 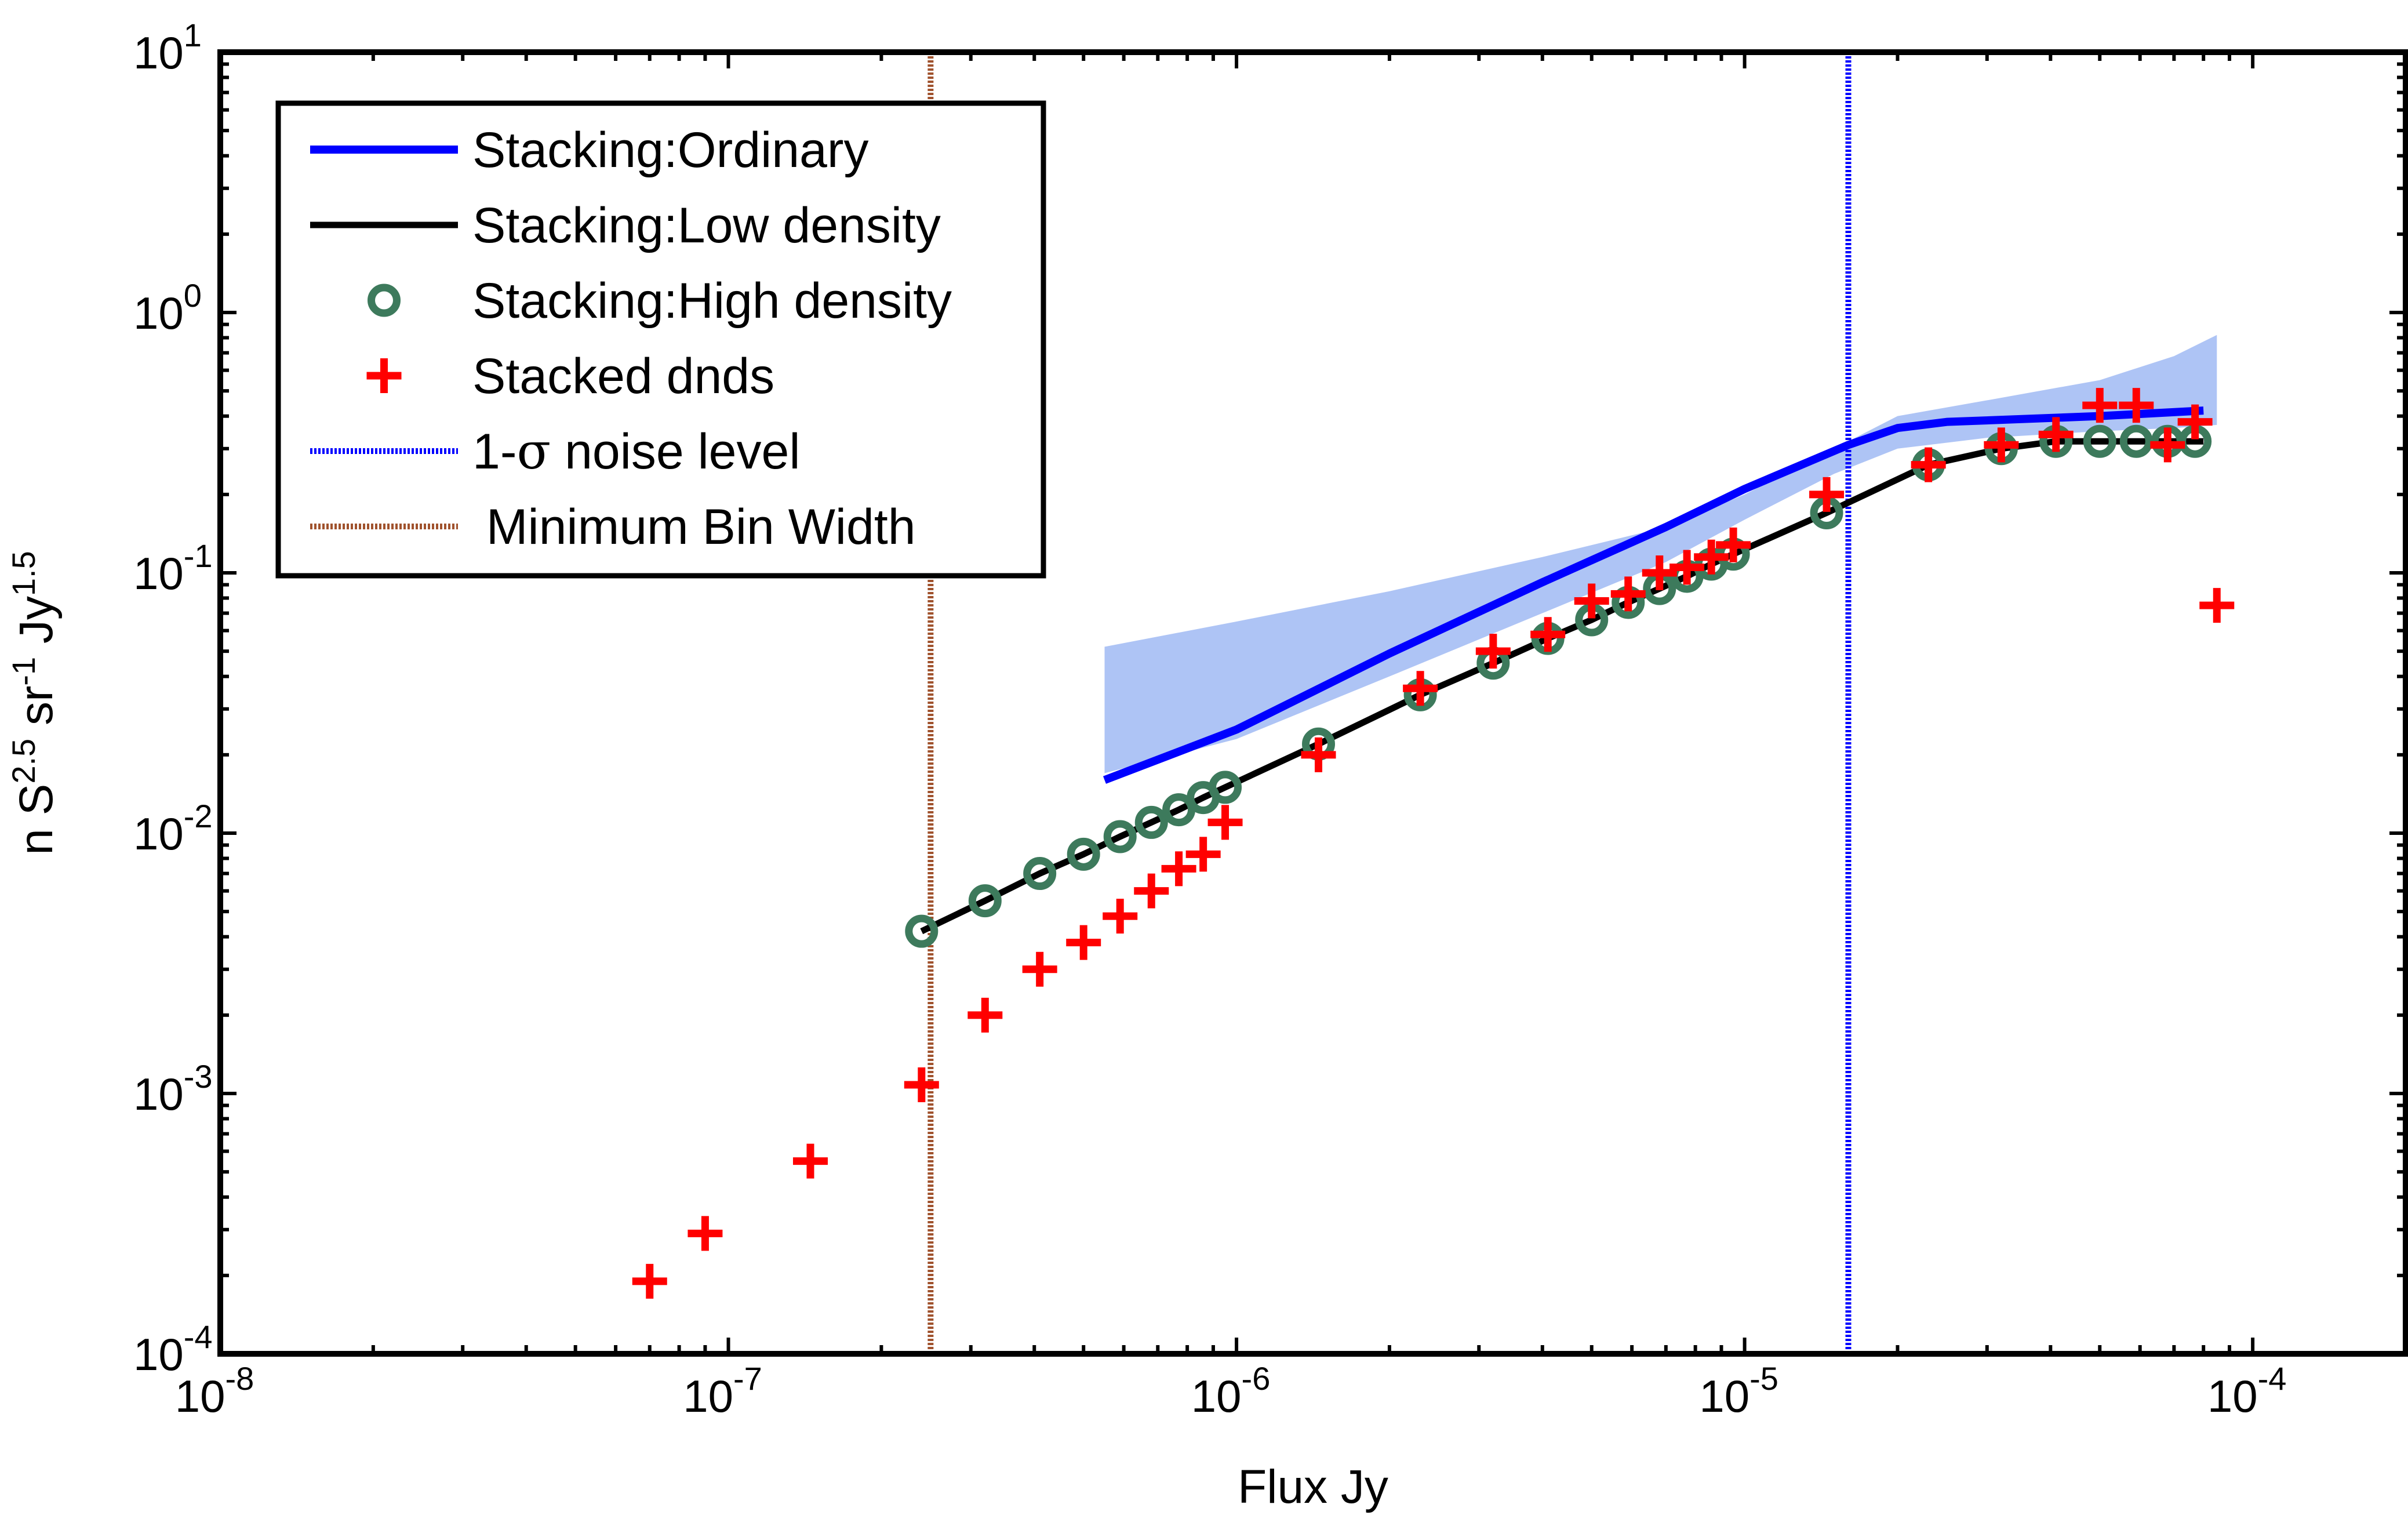 I want to click on legend-label: Stacked dnds, so click(x=623, y=376).